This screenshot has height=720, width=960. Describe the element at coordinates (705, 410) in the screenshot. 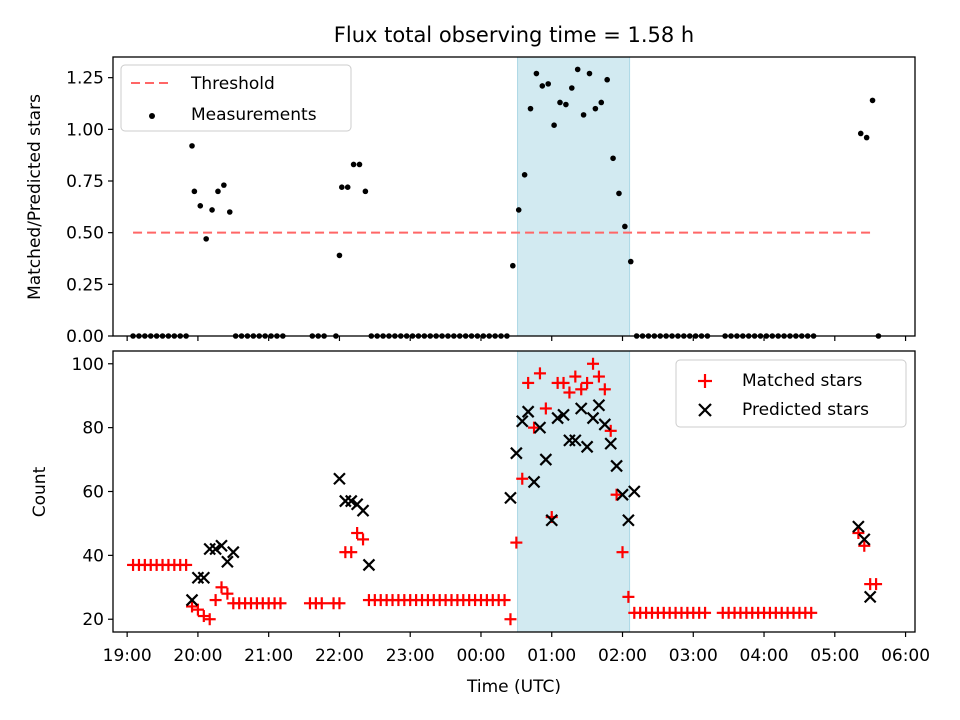

I see `legend-predicted-swatch` at that location.